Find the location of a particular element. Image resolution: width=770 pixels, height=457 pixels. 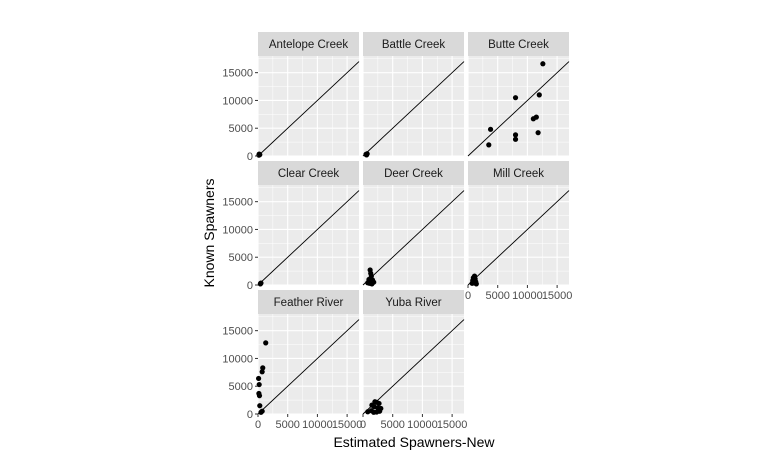

facet-strip-label: Antelope Creek is located at coordinates (309, 45).